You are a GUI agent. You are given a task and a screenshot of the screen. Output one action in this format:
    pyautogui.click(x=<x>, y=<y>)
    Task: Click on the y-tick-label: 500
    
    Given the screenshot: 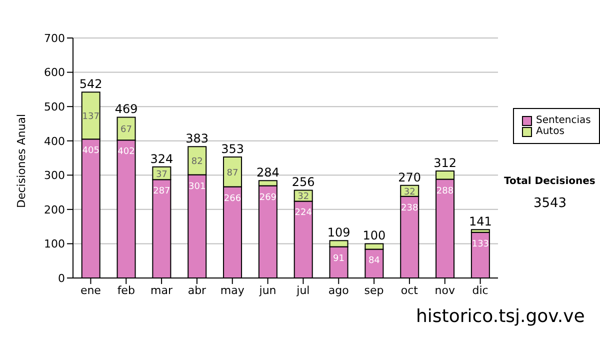 What is the action you would take?
    pyautogui.click(x=54, y=107)
    